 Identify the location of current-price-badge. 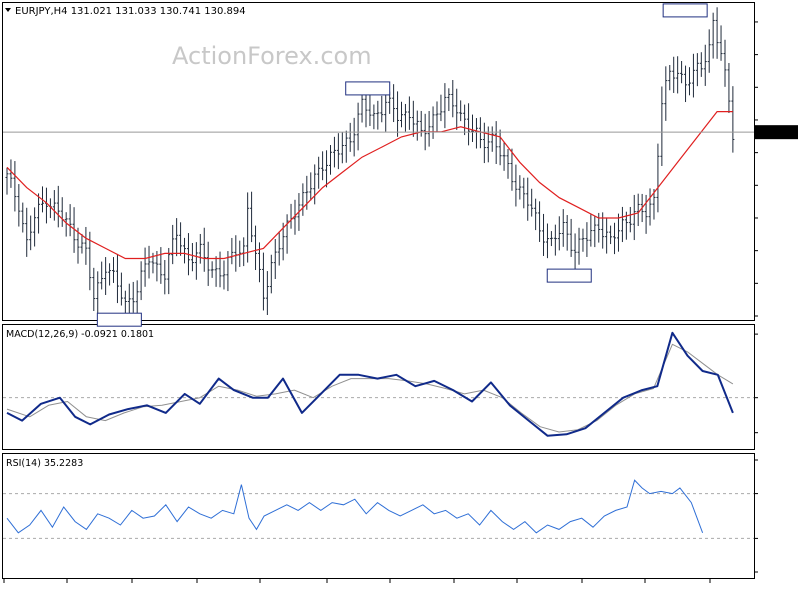
(776, 132).